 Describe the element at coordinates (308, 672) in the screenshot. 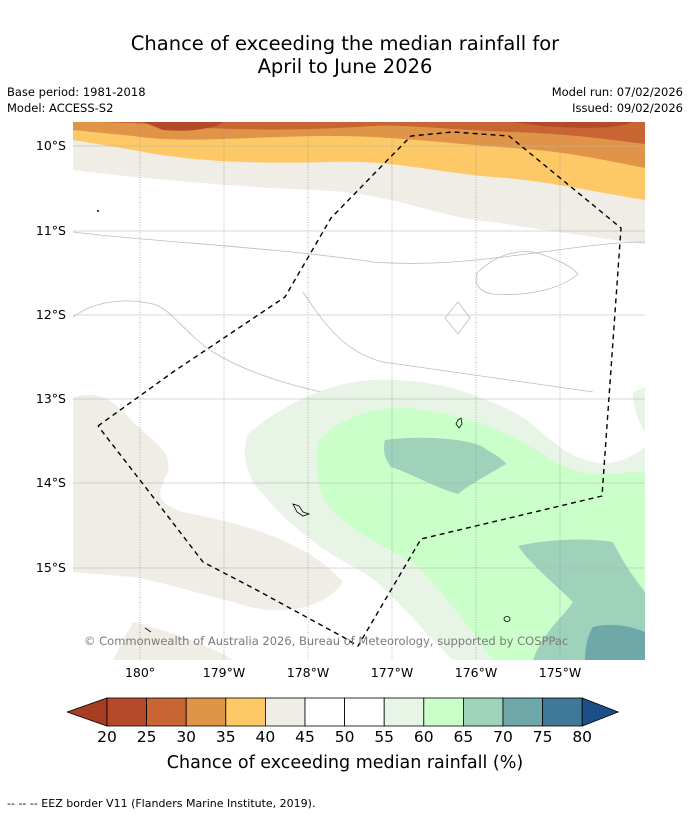

I see `lon-label-178w: 178°W` at that location.